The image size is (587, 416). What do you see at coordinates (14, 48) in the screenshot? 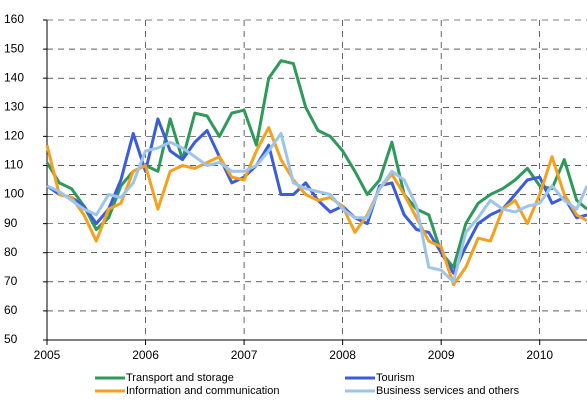
I see `y-tick-label: 150` at bounding box center [14, 48].